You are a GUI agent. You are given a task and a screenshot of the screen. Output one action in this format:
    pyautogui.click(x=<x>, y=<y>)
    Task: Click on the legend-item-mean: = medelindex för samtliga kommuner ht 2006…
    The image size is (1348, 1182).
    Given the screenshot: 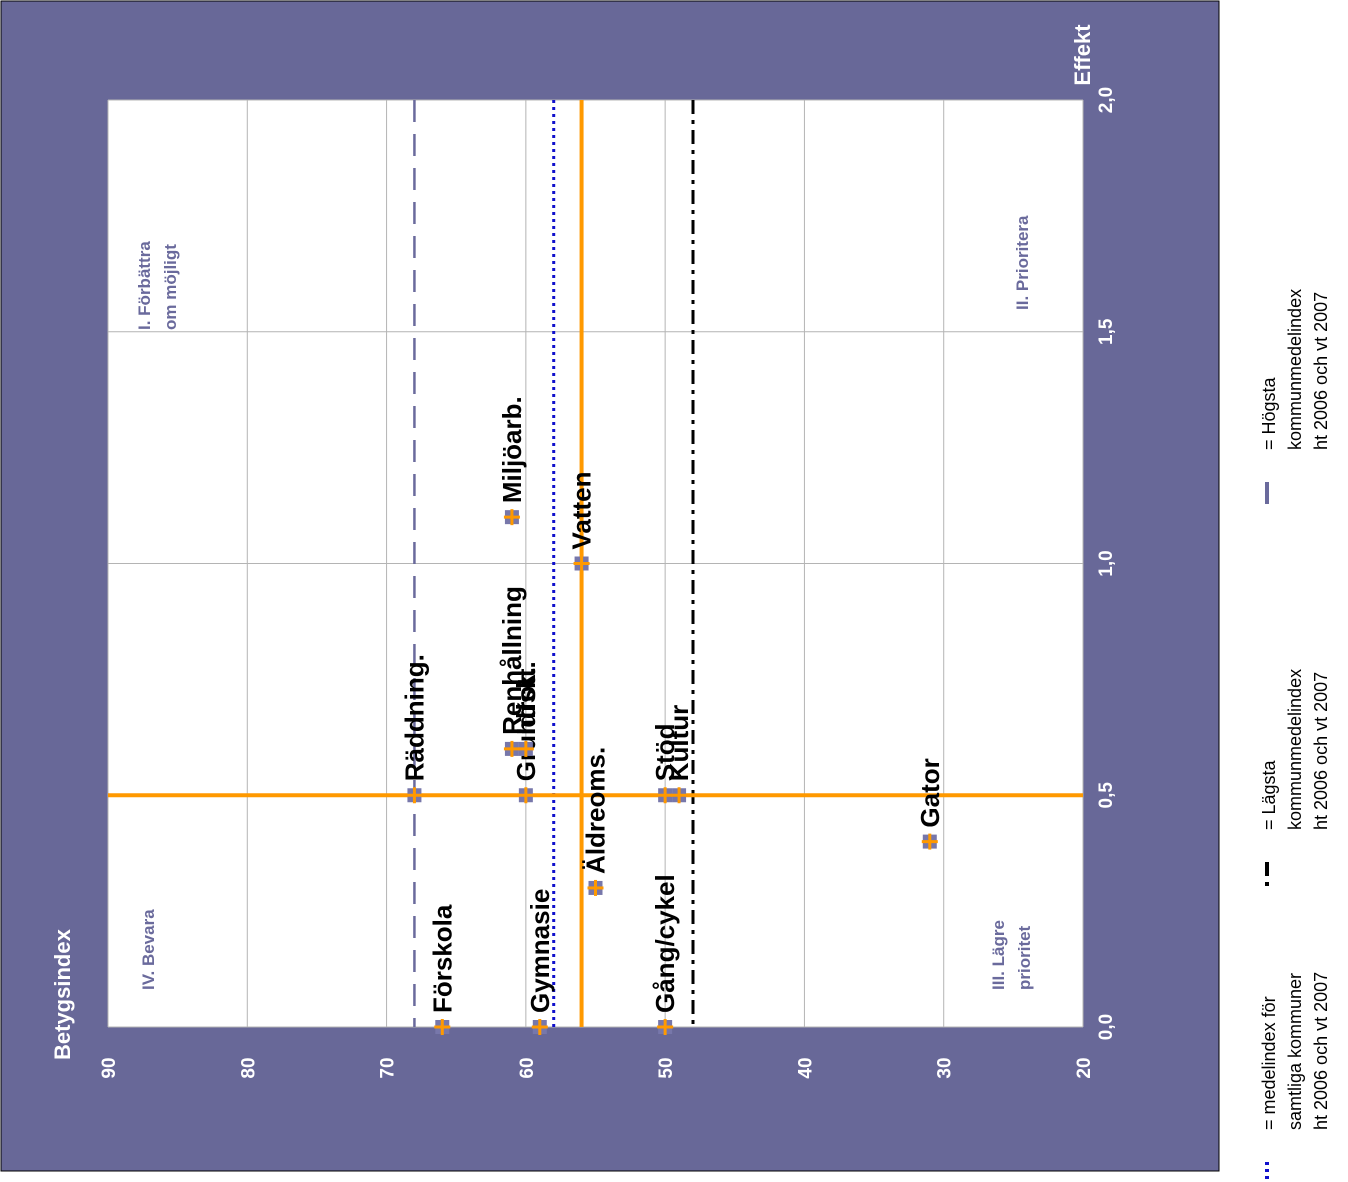 What is the action you would take?
    pyautogui.click(x=1295, y=1077)
    